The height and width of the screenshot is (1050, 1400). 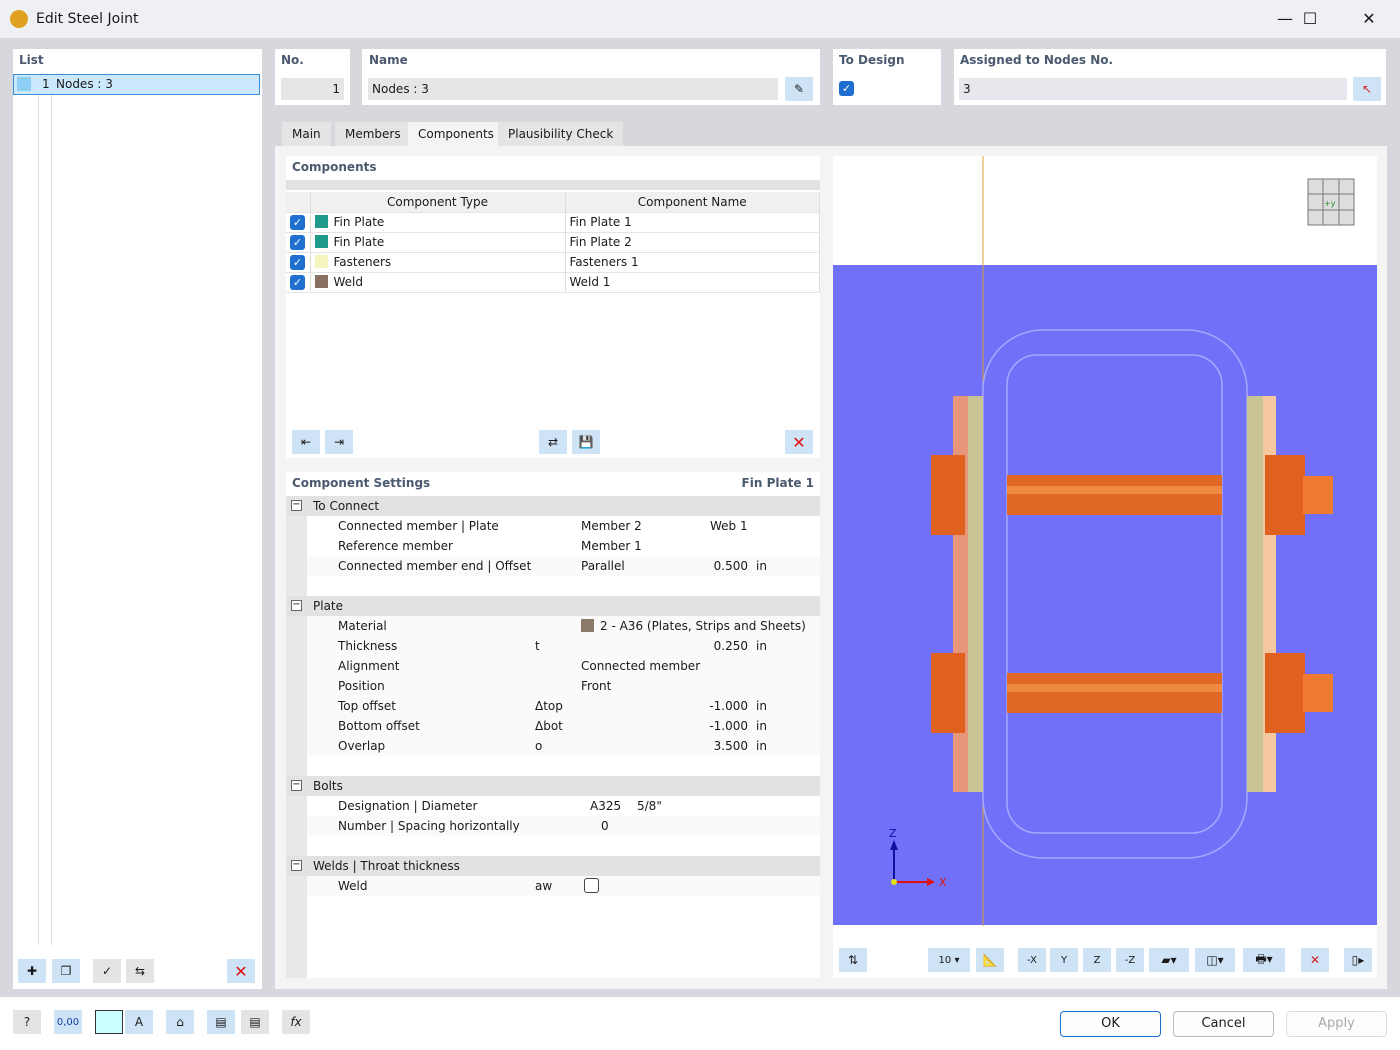 What do you see at coordinates (107, 971) in the screenshot?
I see `check-all-icon: ✓` at bounding box center [107, 971].